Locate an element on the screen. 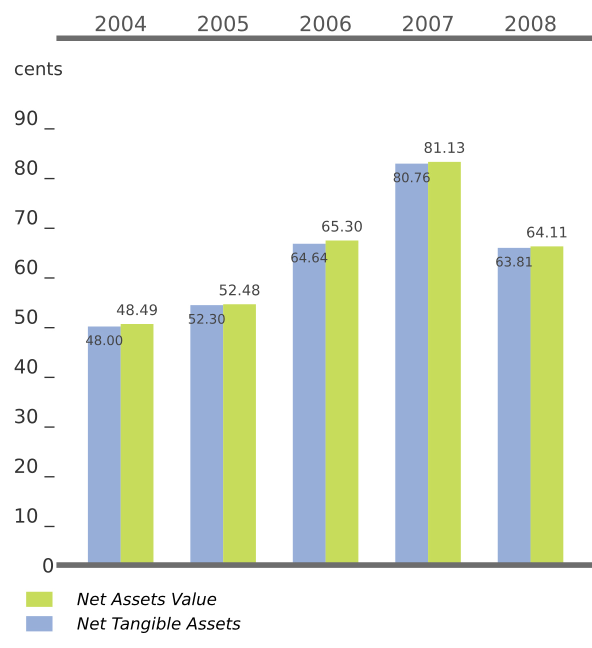 This screenshot has height=648, width=592. y-tick-label: 30 _ is located at coordinates (35, 418).